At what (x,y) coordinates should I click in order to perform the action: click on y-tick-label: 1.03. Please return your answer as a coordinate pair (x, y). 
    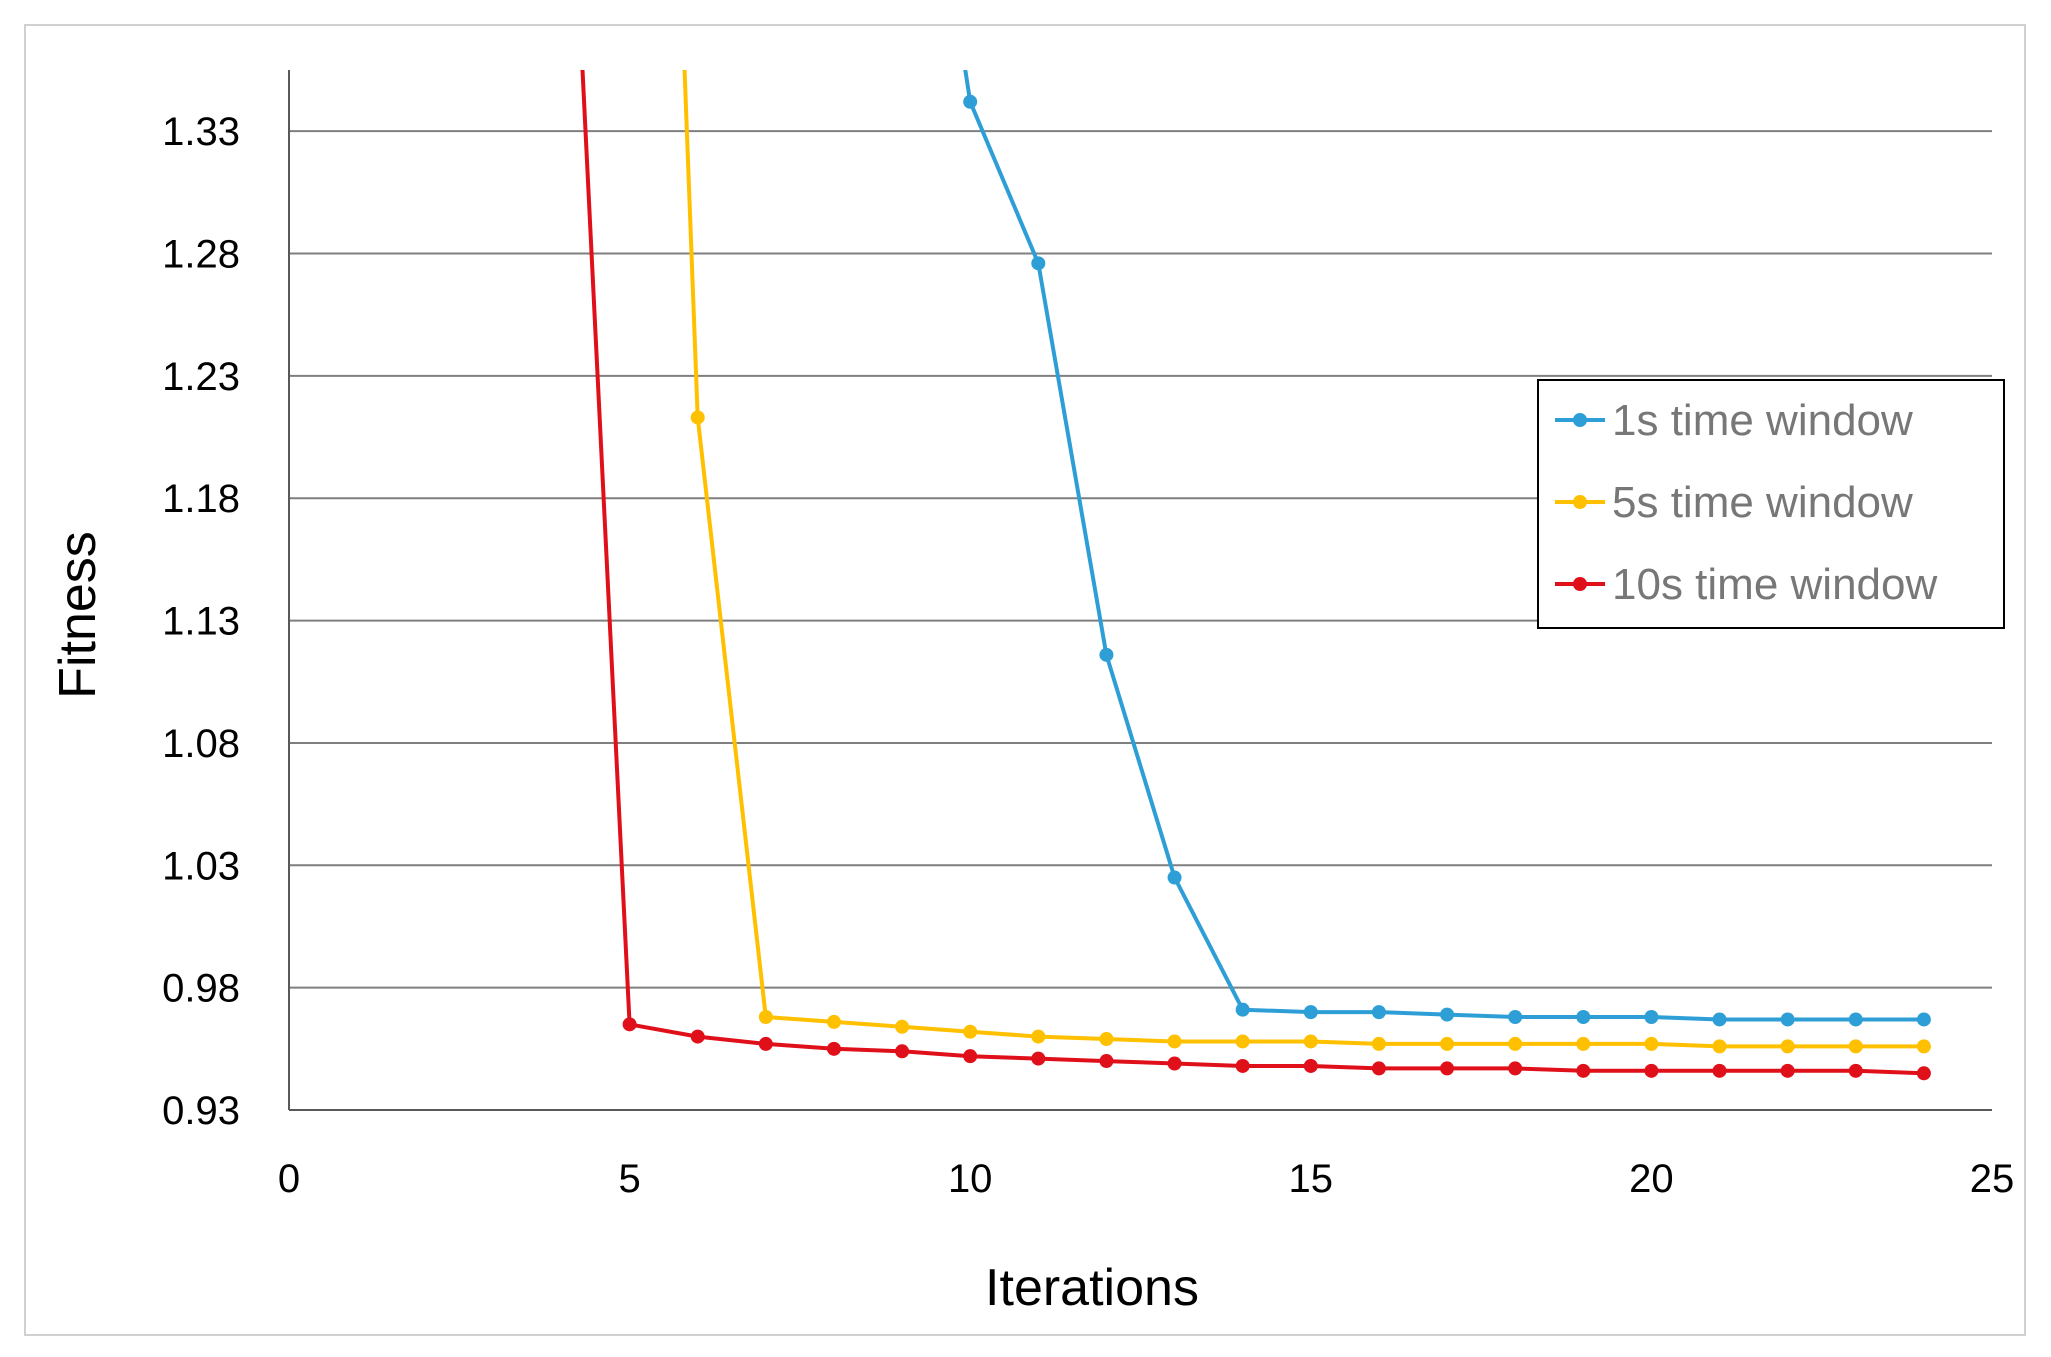
    Looking at the image, I should click on (201, 866).